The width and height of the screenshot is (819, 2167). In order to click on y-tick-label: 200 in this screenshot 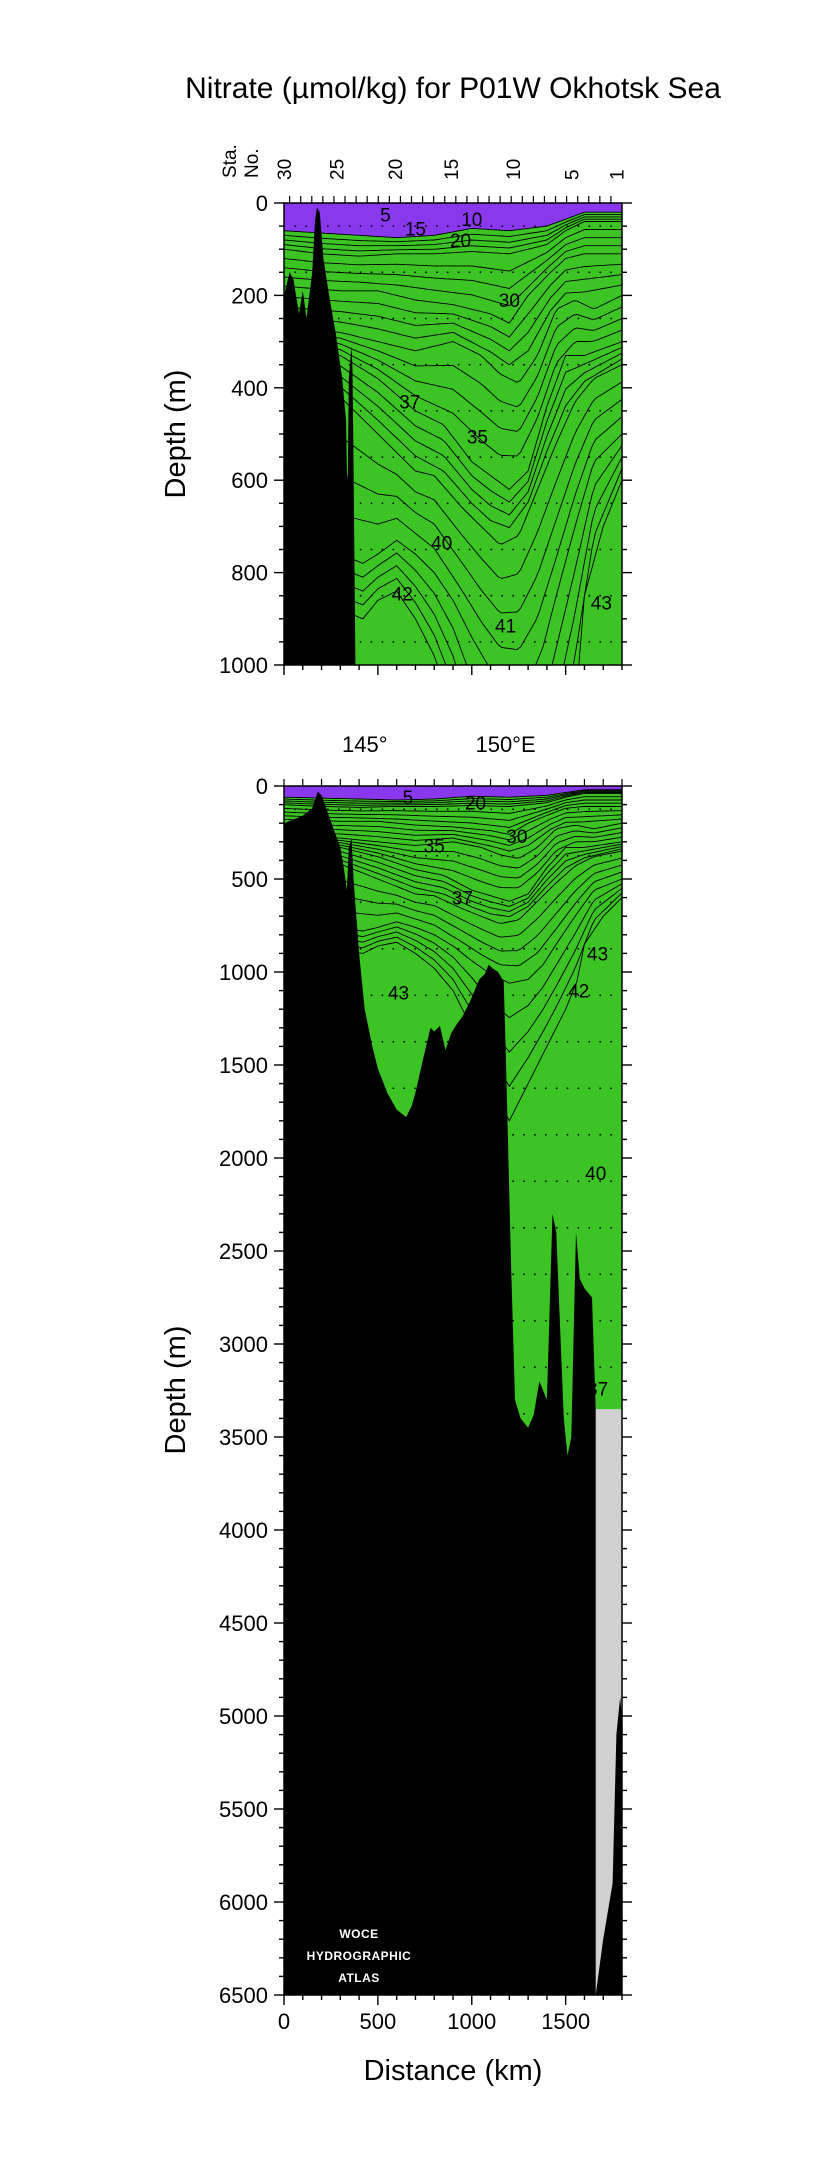, I will do `click(249, 295)`.